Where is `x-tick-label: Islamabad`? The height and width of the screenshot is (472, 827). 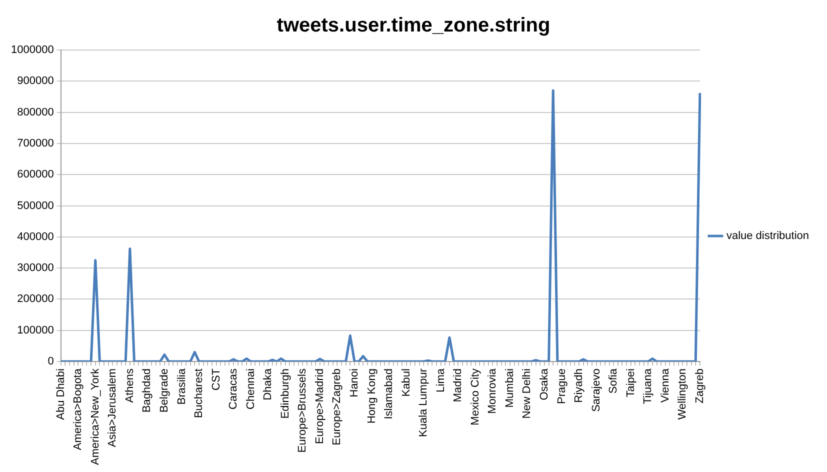
x-tick-label: Islamabad is located at coordinates (389, 394).